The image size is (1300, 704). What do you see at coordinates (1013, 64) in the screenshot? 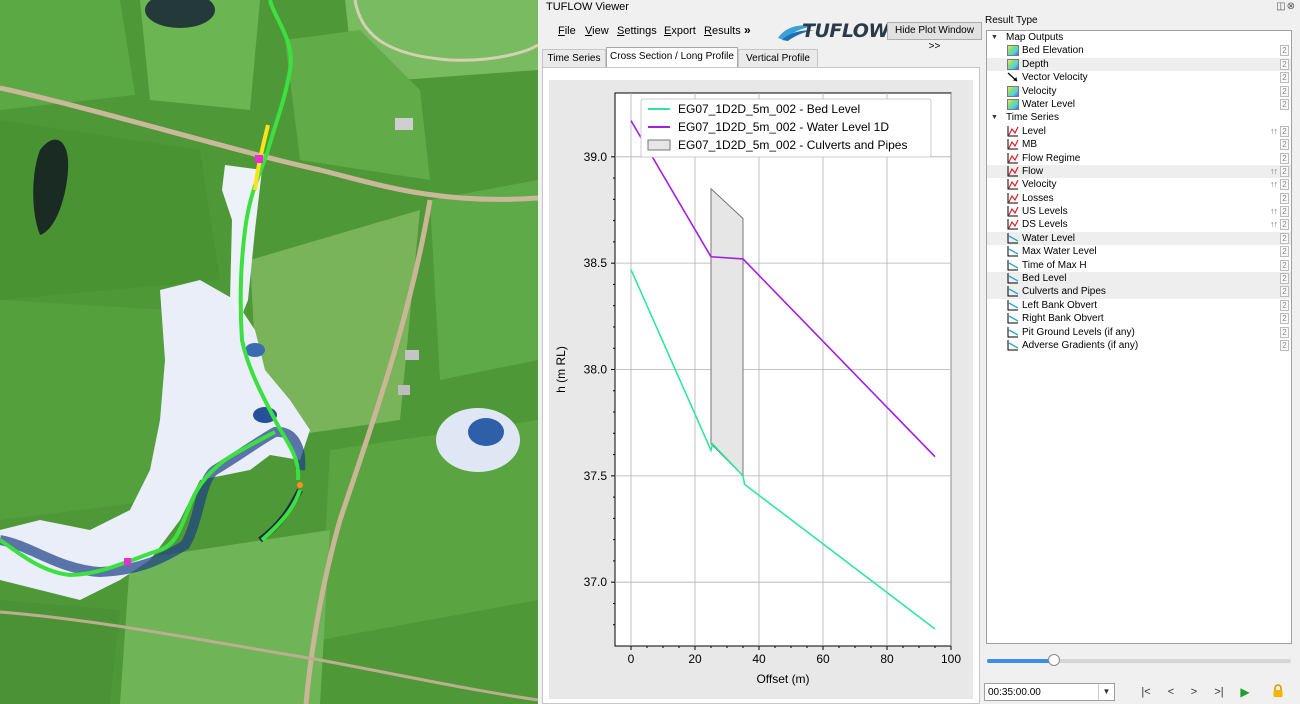
I see `map-icon` at bounding box center [1013, 64].